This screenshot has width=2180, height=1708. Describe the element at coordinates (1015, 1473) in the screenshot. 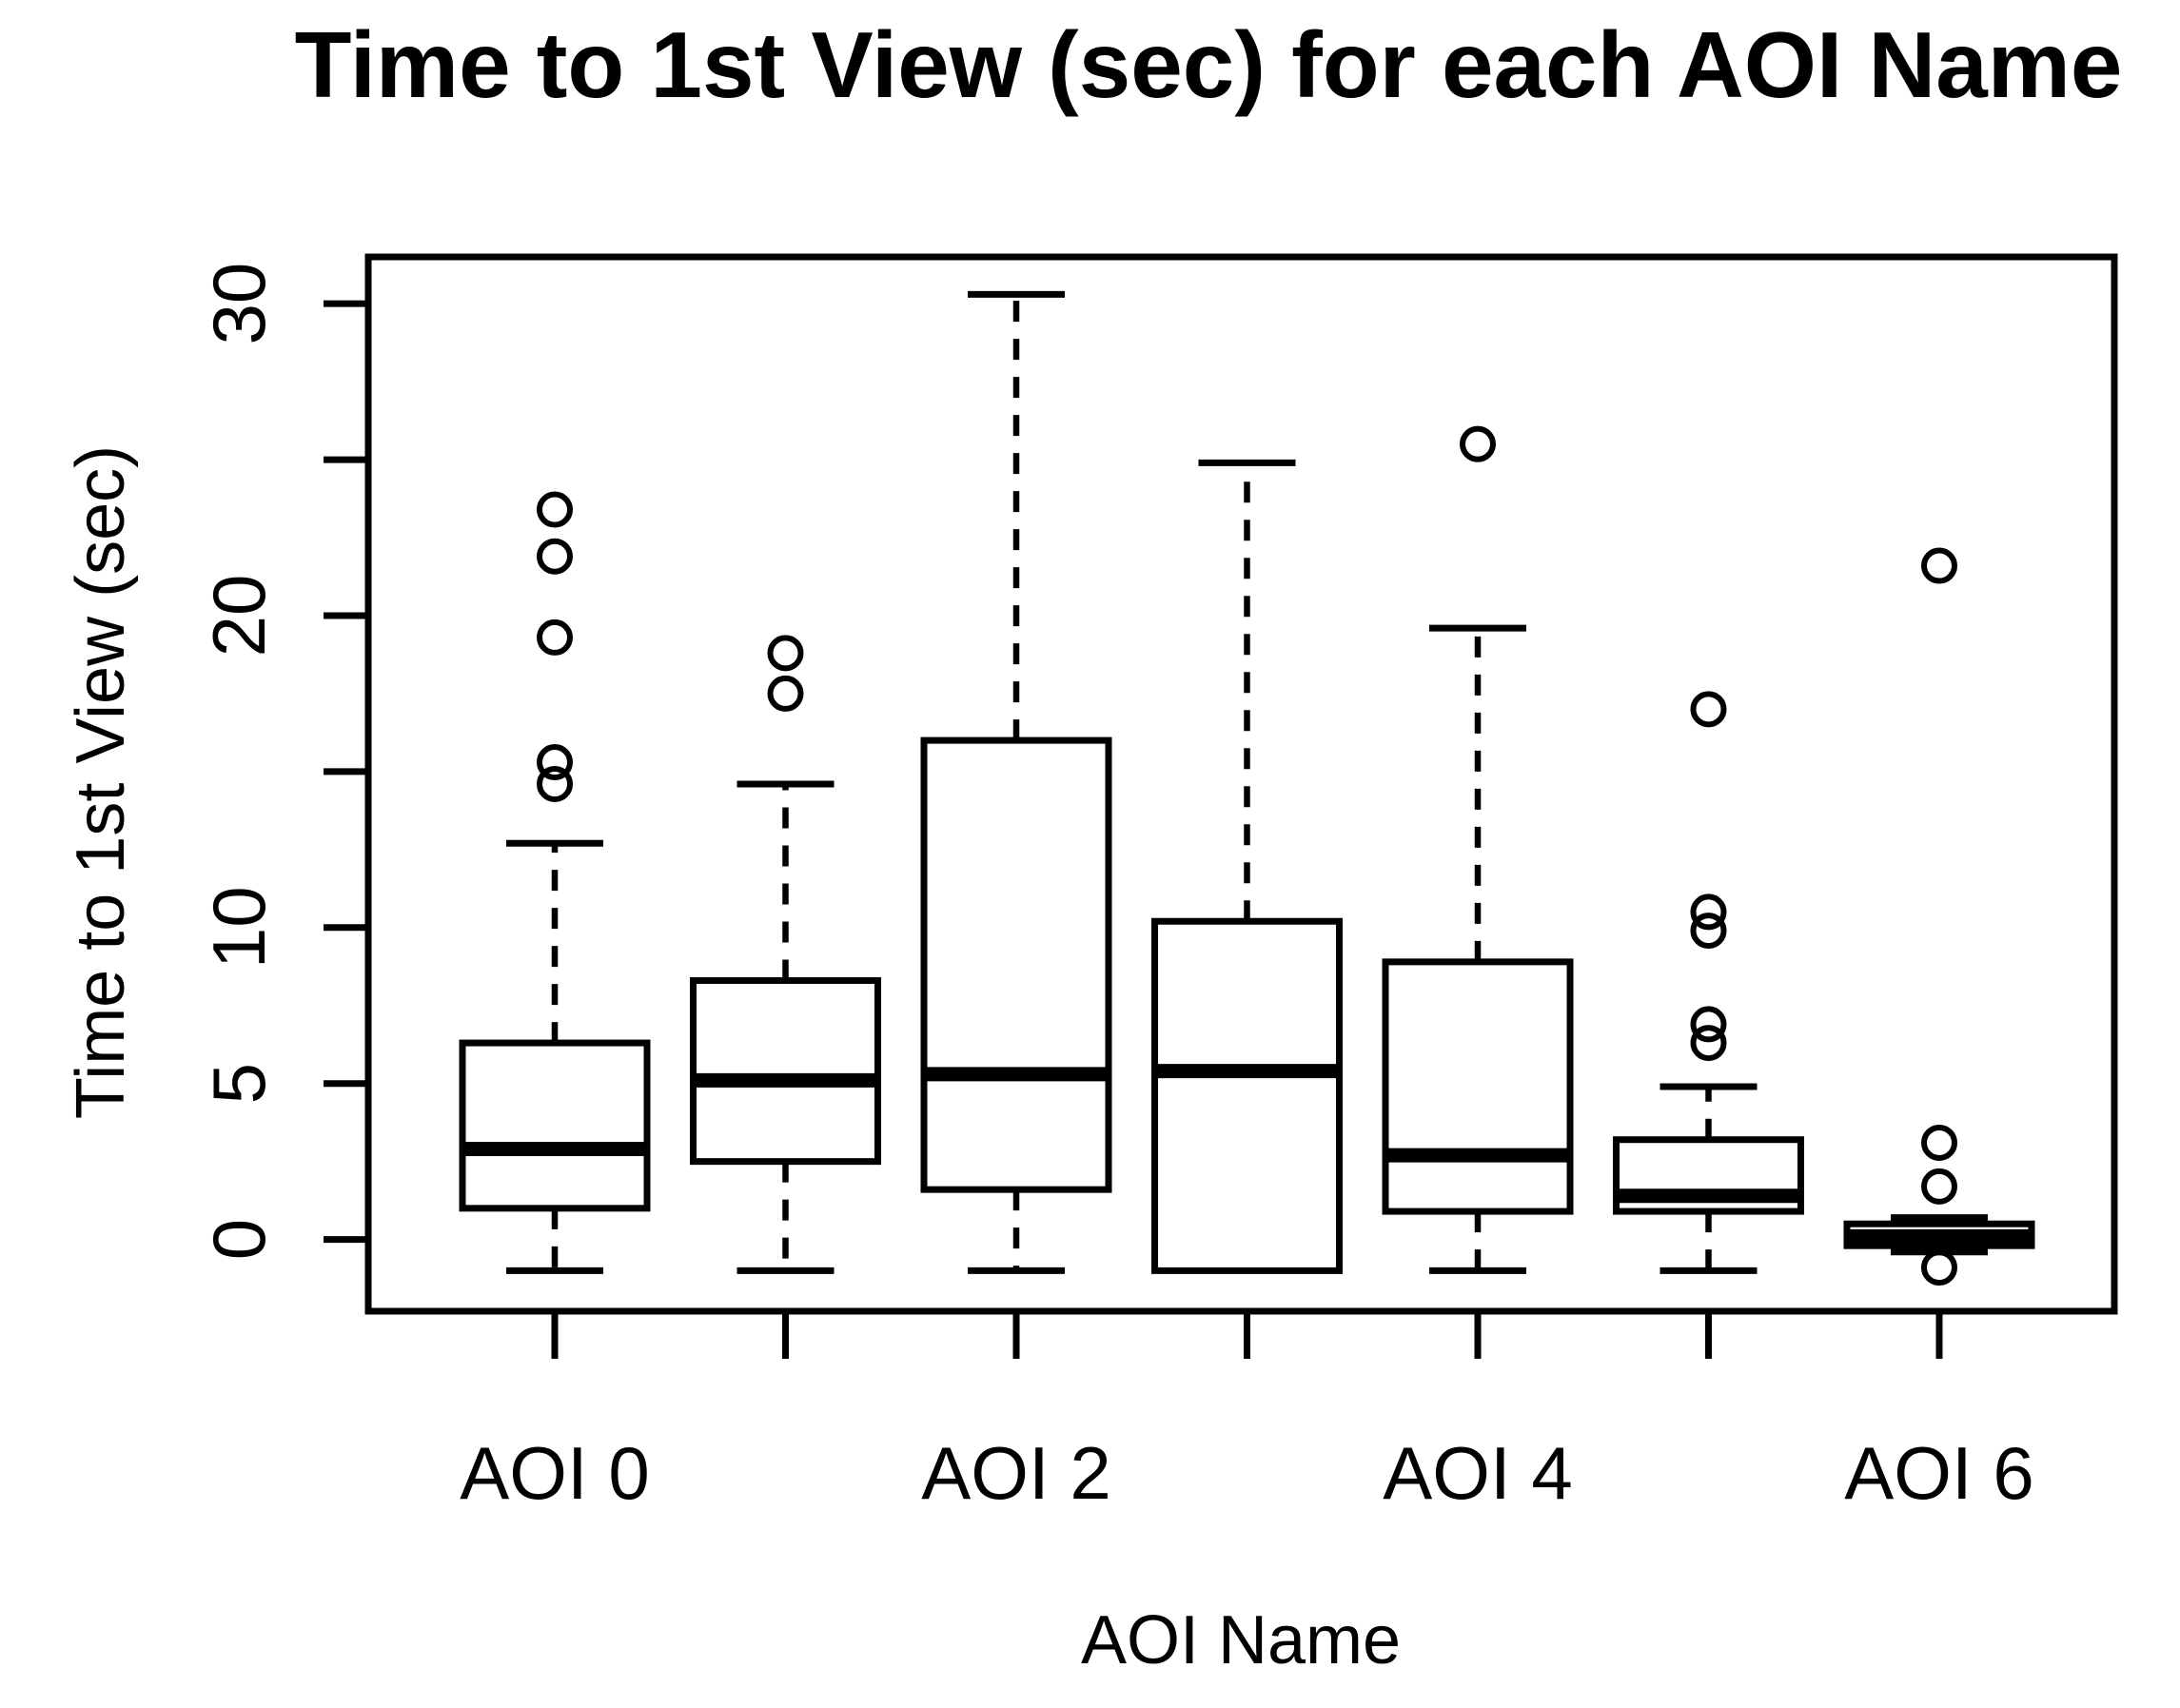

I see `x-tick-label: AOI 2` at that location.